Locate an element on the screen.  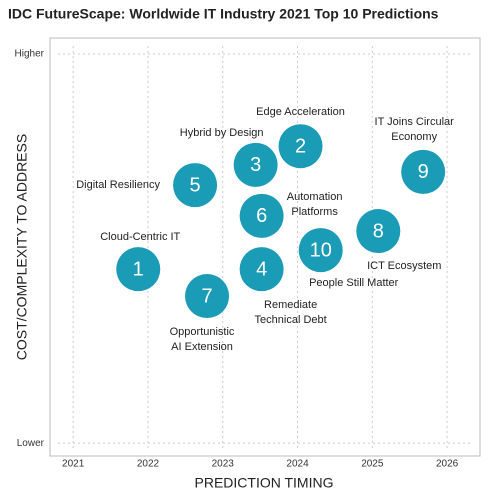
bubble-number: 5 is located at coordinates (195, 185).